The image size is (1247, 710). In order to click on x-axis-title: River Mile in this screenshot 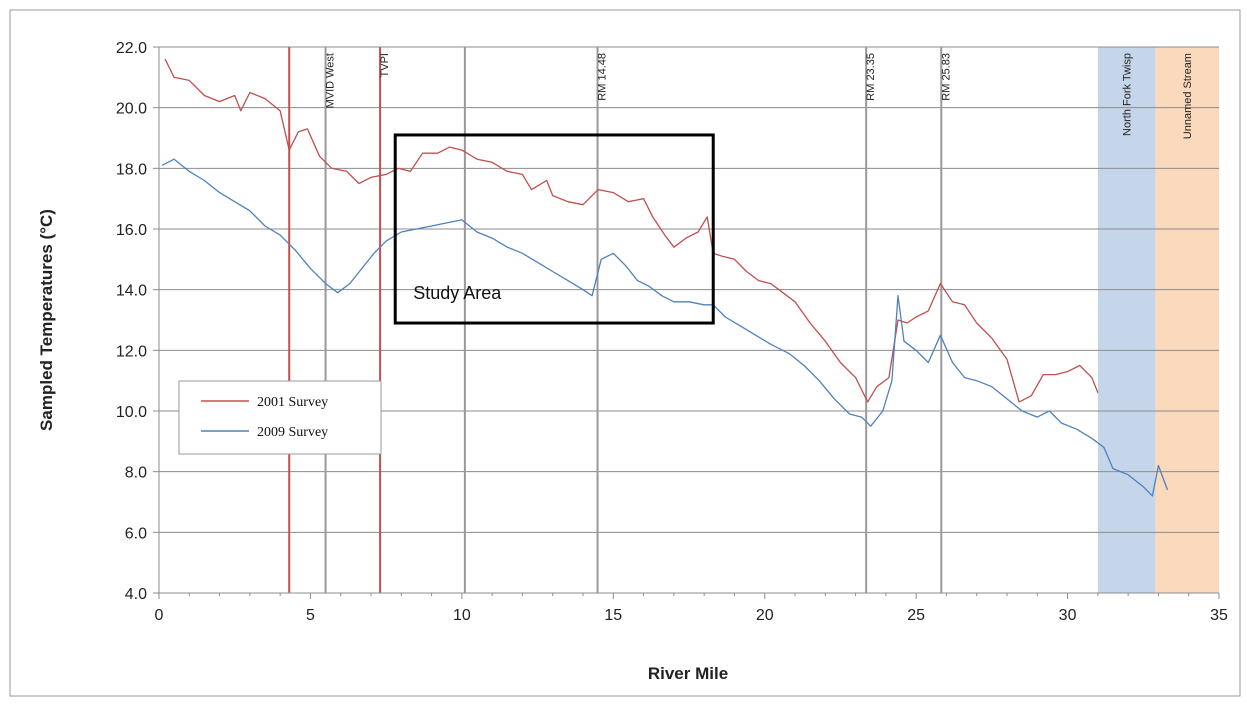, I will do `click(688, 673)`.